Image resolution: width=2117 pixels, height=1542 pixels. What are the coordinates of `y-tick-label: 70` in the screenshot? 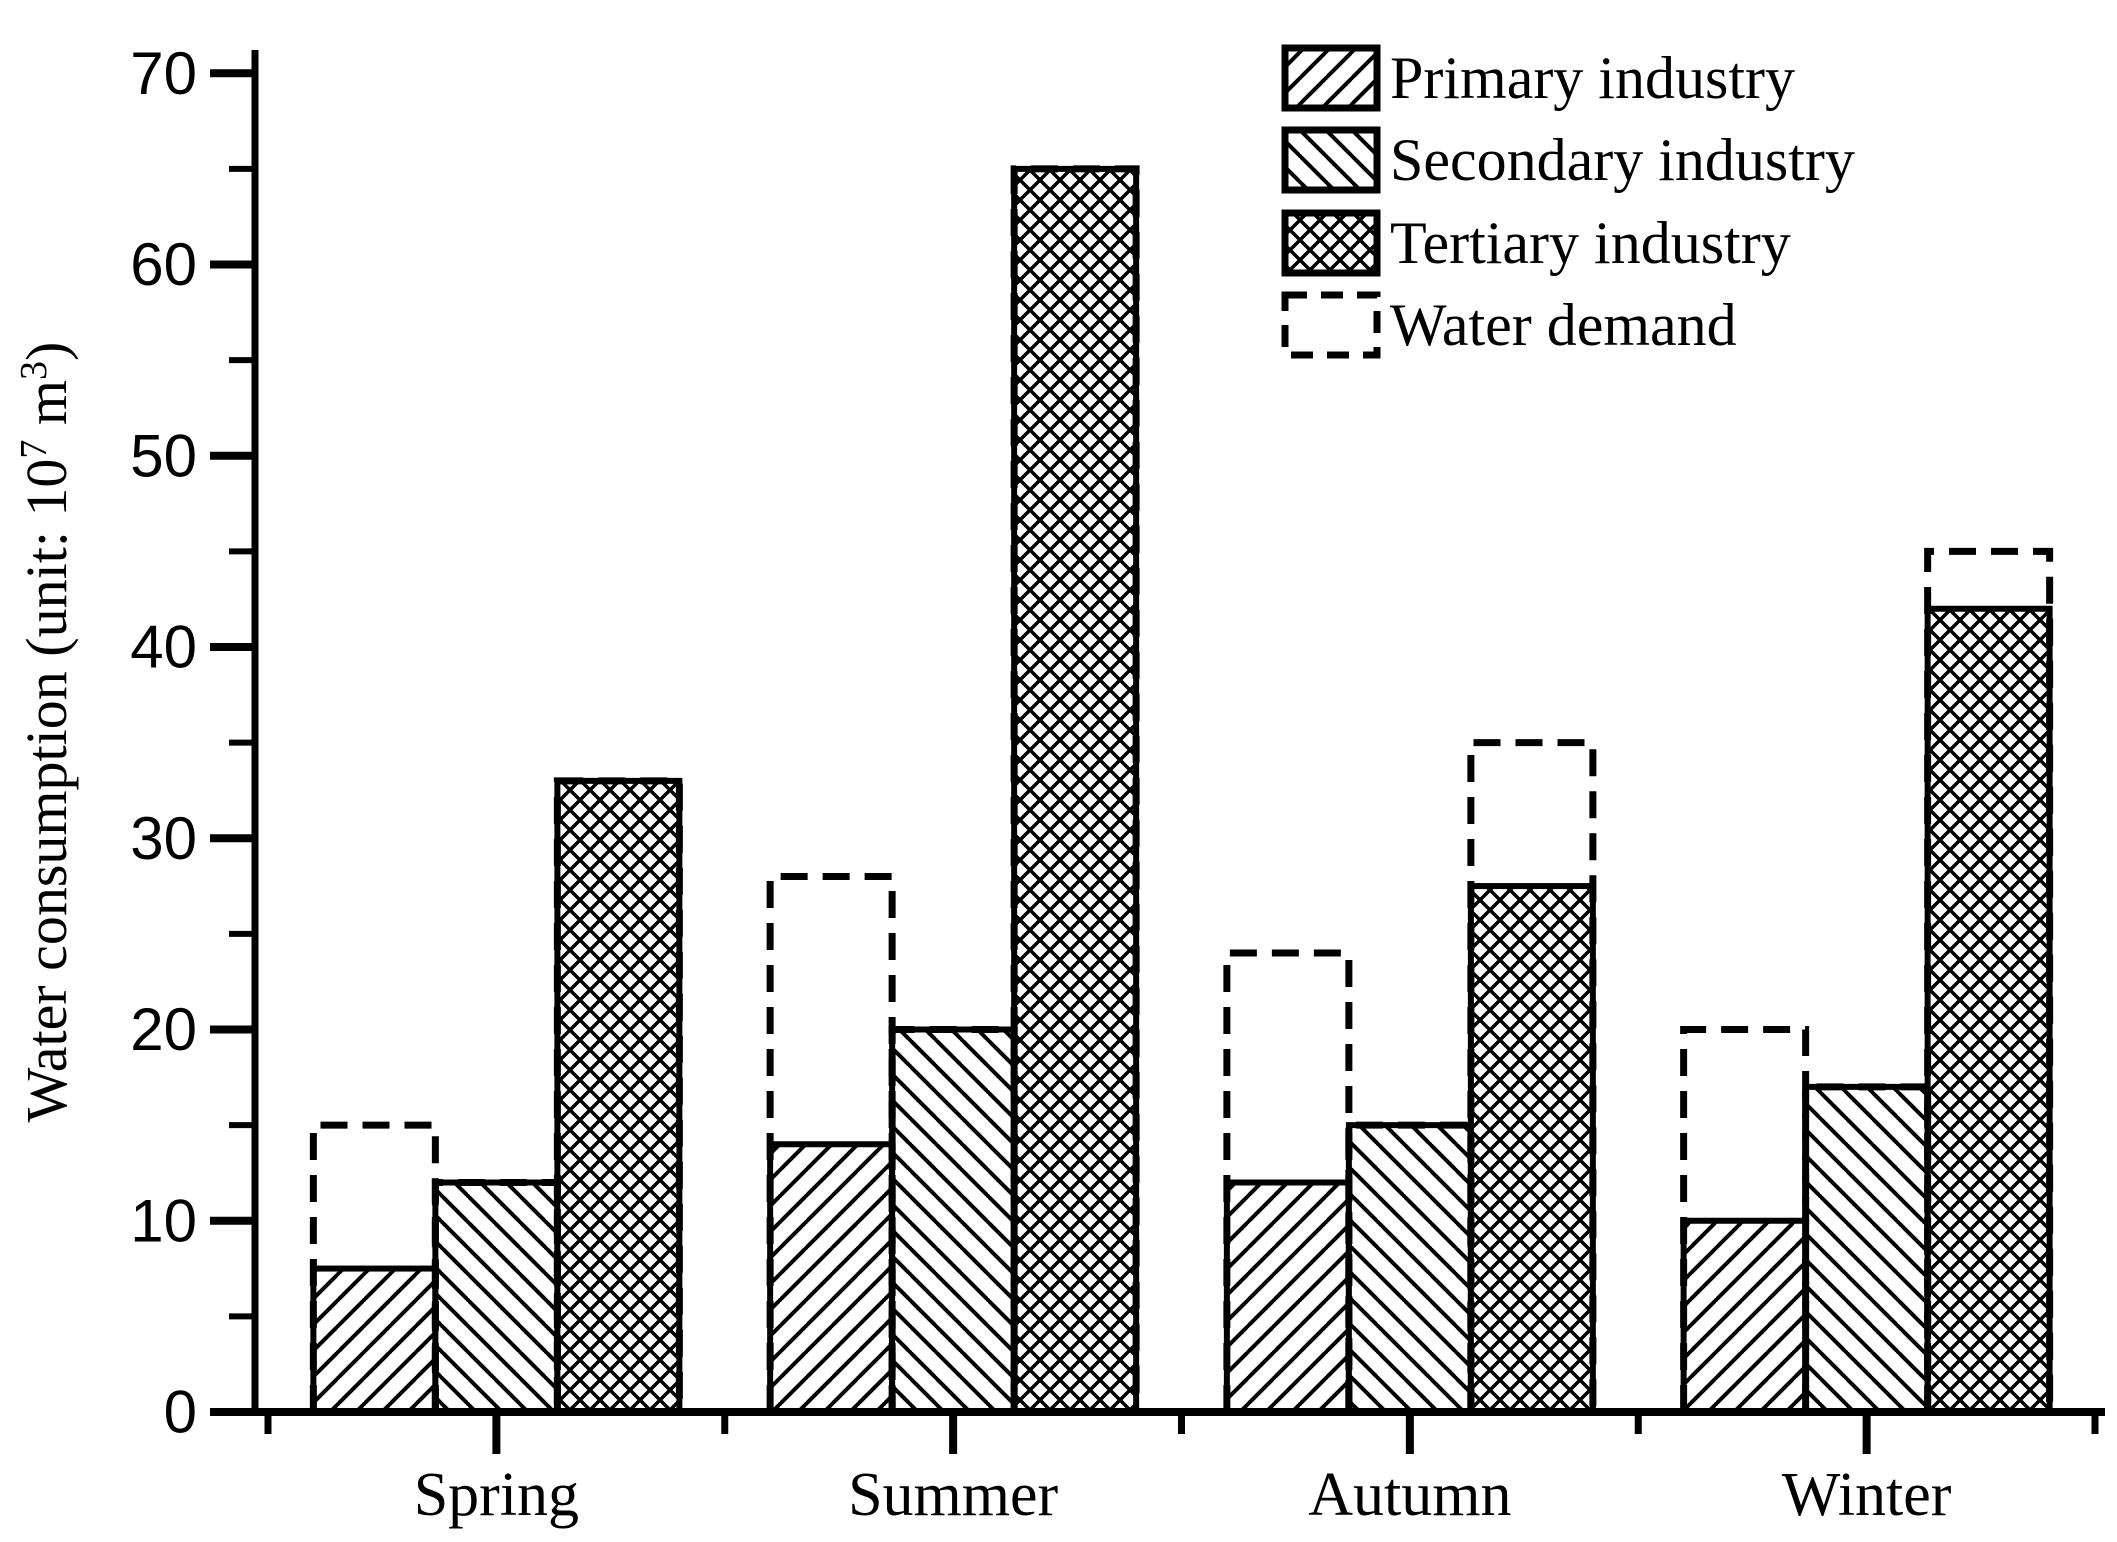 It's located at (163, 73).